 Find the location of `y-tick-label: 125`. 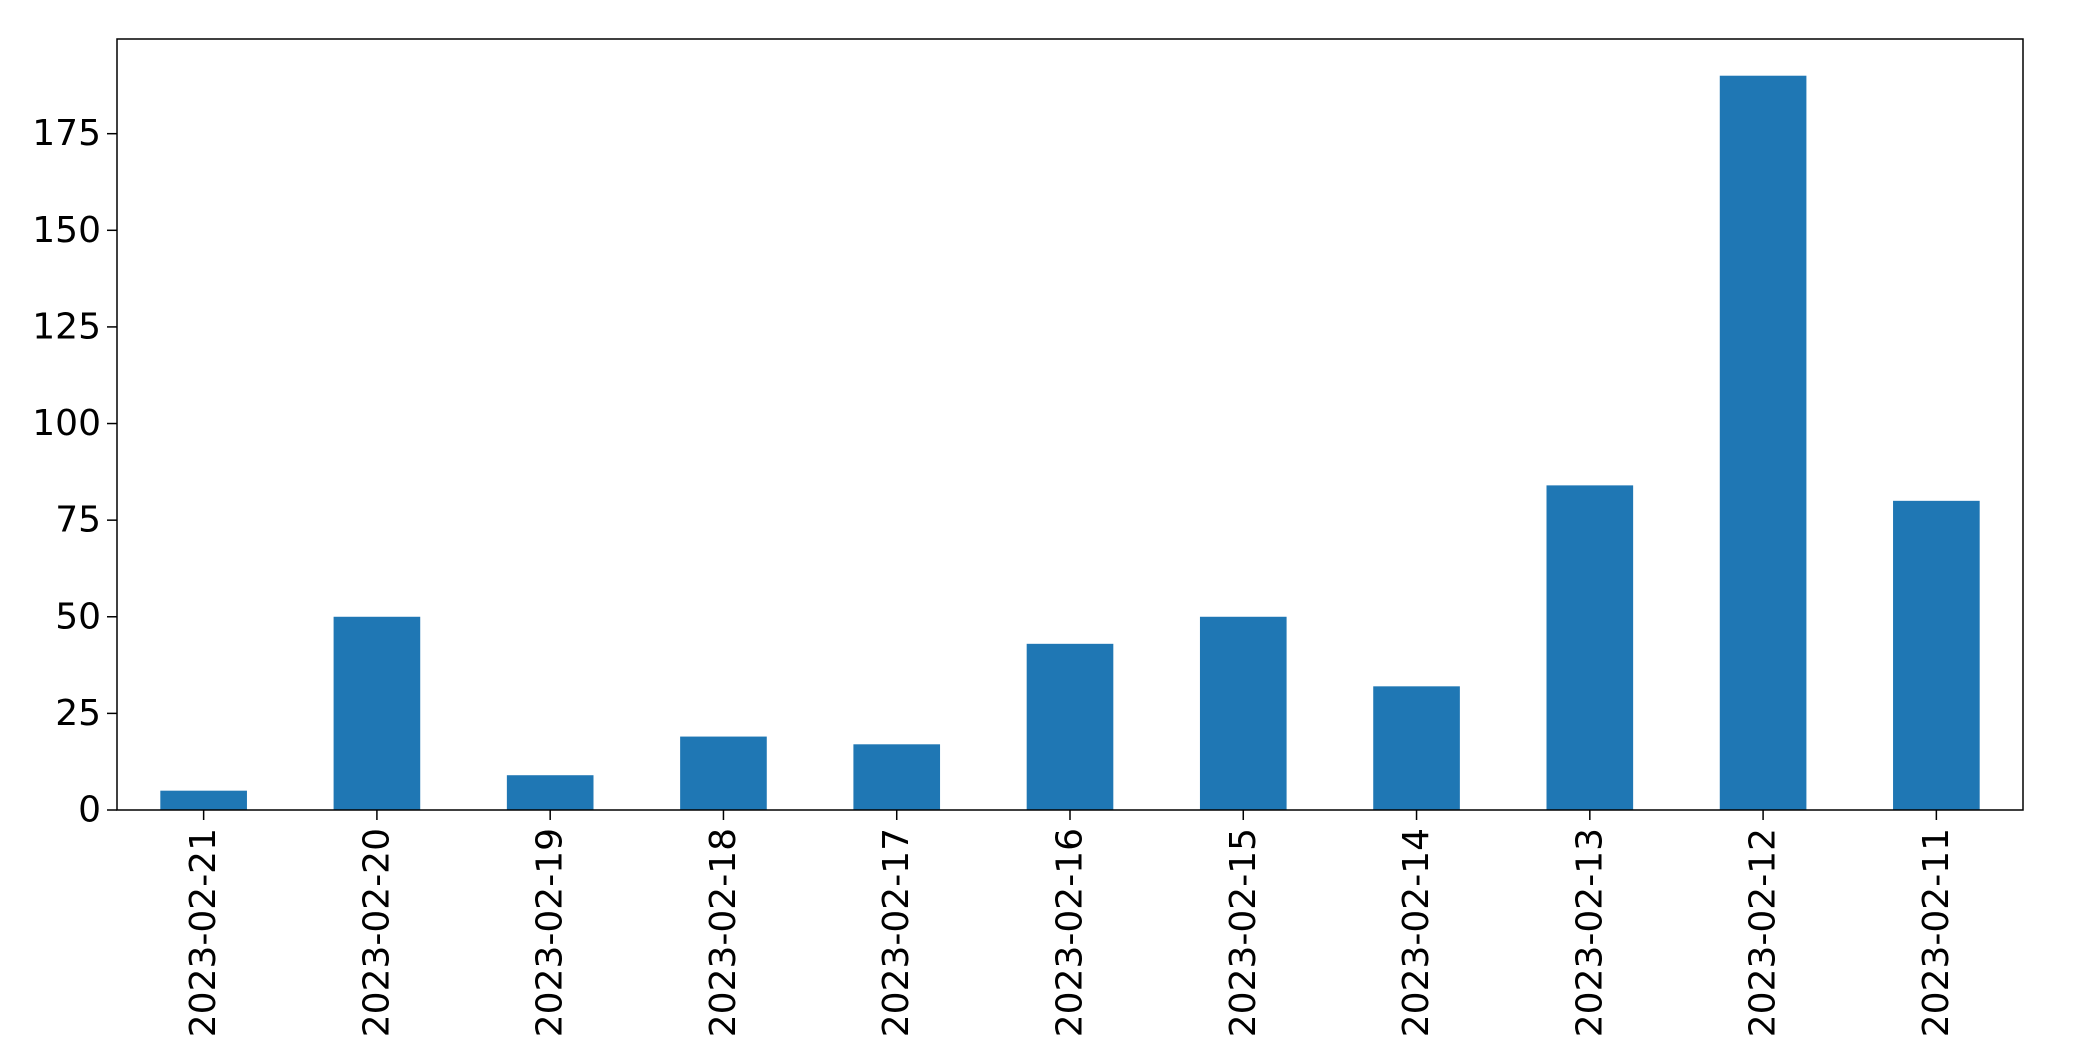

y-tick-label: 125 is located at coordinates (66, 326).